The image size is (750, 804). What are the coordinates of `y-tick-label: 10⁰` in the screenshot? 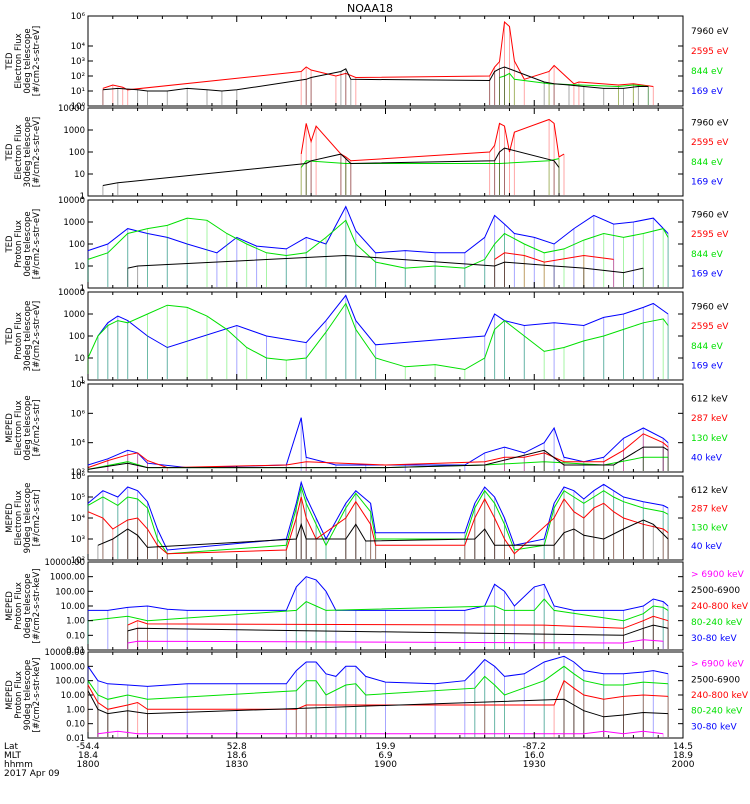 It's located at (78, 107).